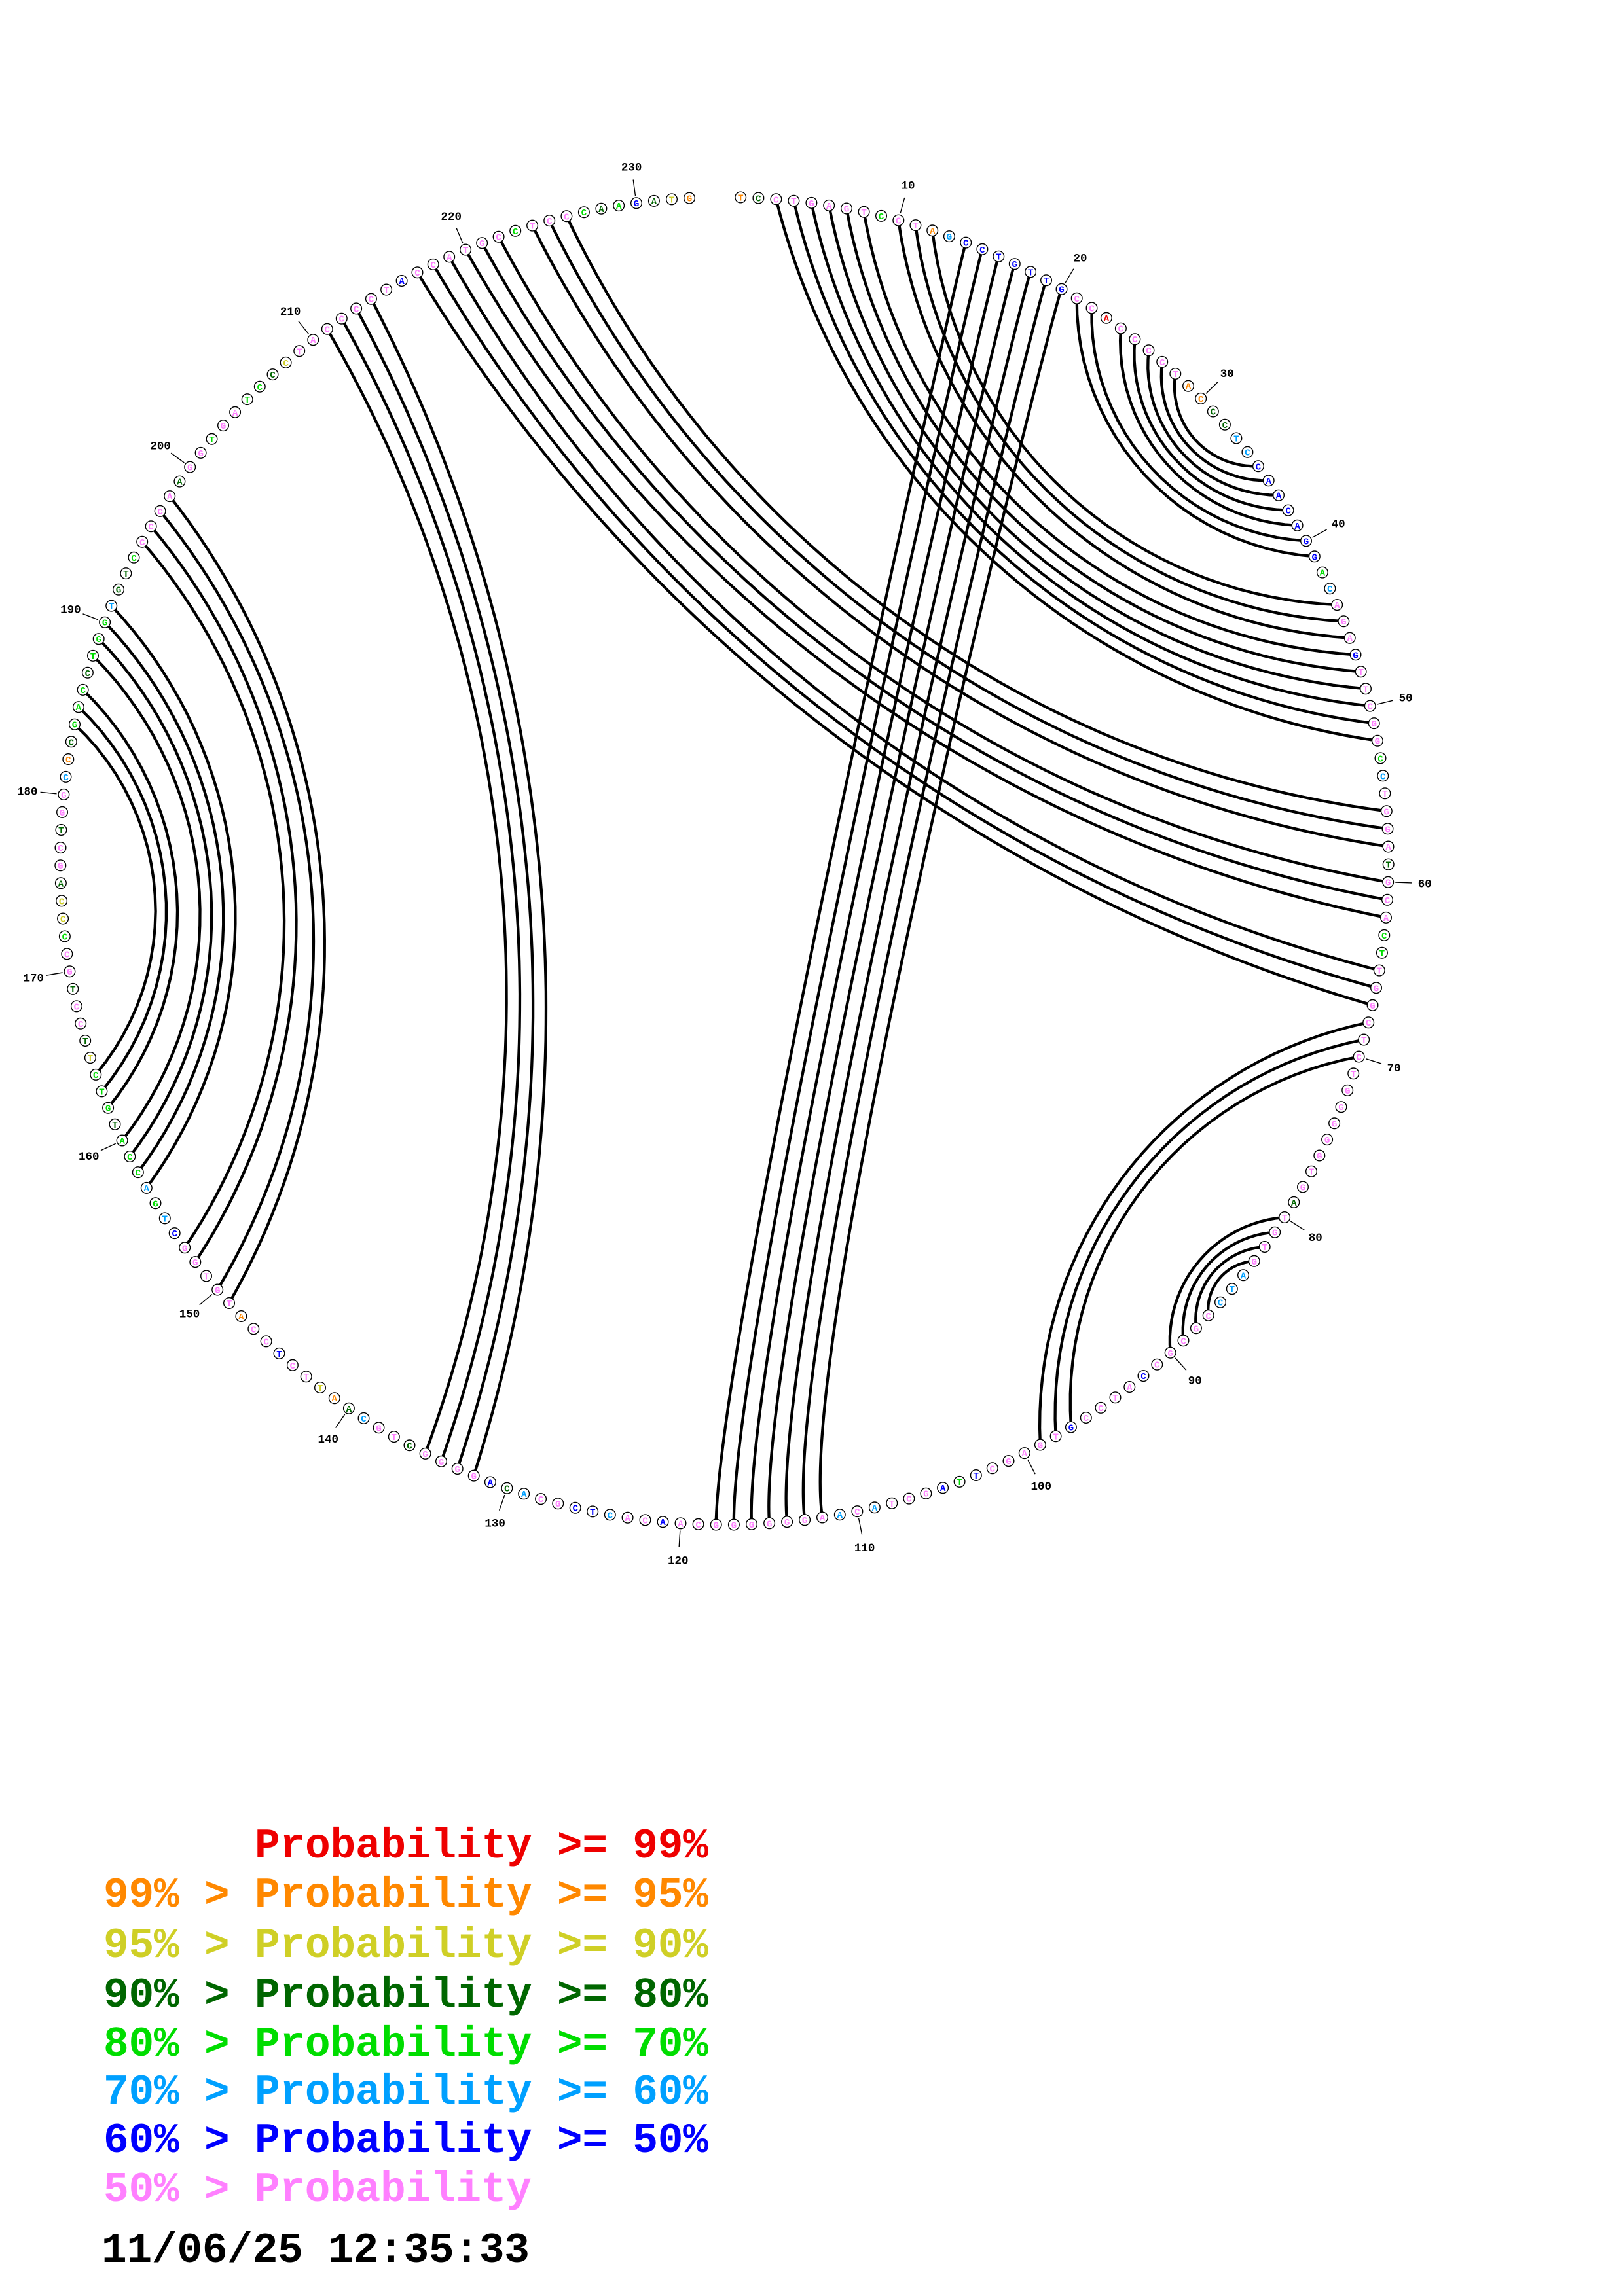  What do you see at coordinates (908, 186) in the screenshot?
I see `svg-text: 10` at bounding box center [908, 186].